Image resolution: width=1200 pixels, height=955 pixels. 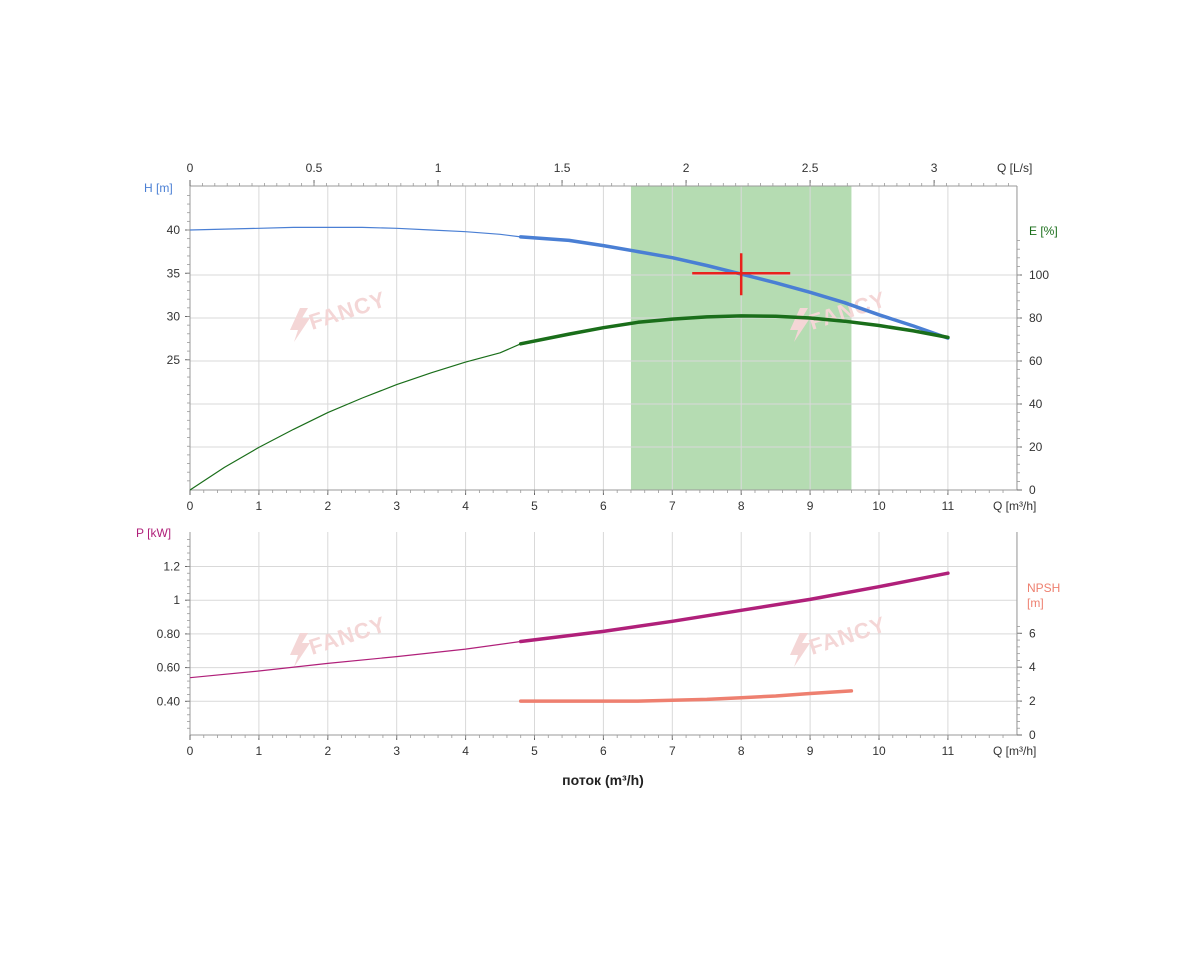 I want to click on npsh-curve, so click(x=686, y=696).